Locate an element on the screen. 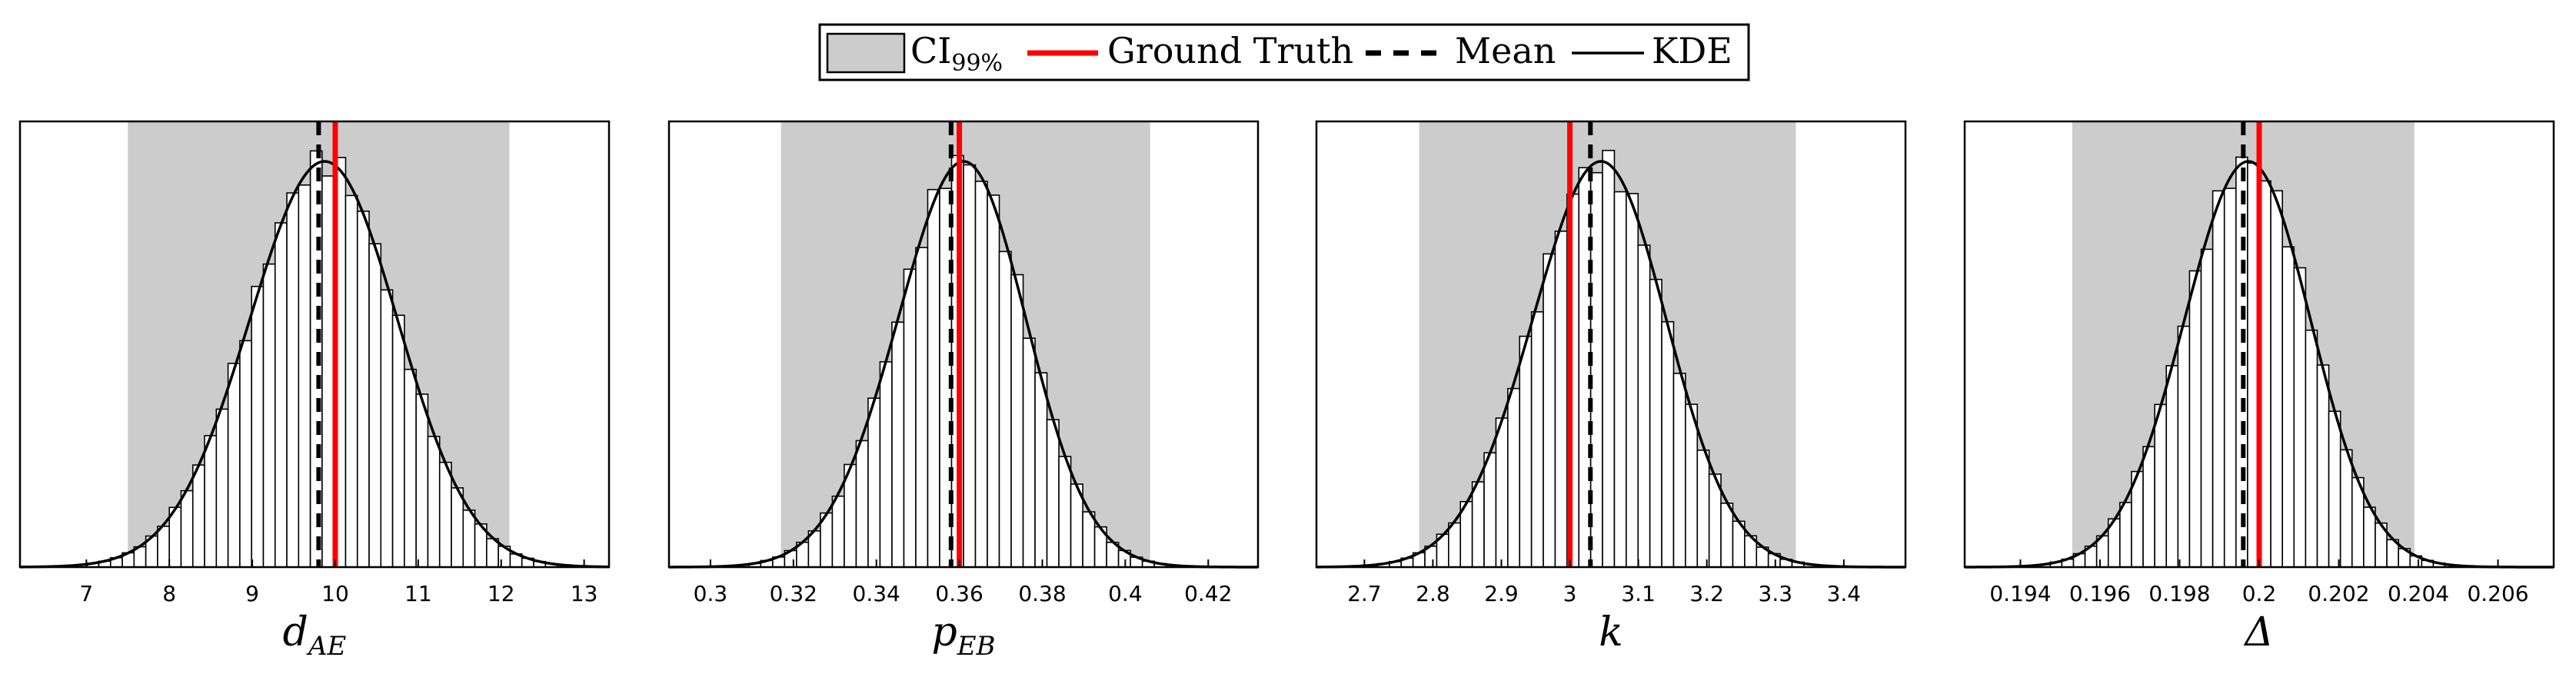 Image resolution: width=2576 pixels, height=677 pixels. x-tick-label: 2.8 is located at coordinates (1433, 593).